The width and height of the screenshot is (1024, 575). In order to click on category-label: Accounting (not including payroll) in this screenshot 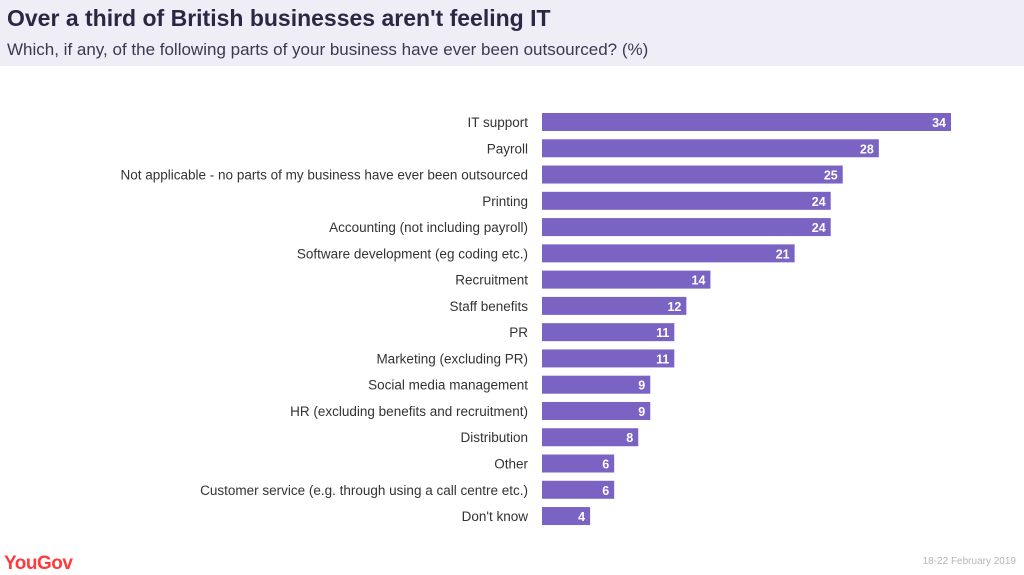, I will do `click(428, 227)`.